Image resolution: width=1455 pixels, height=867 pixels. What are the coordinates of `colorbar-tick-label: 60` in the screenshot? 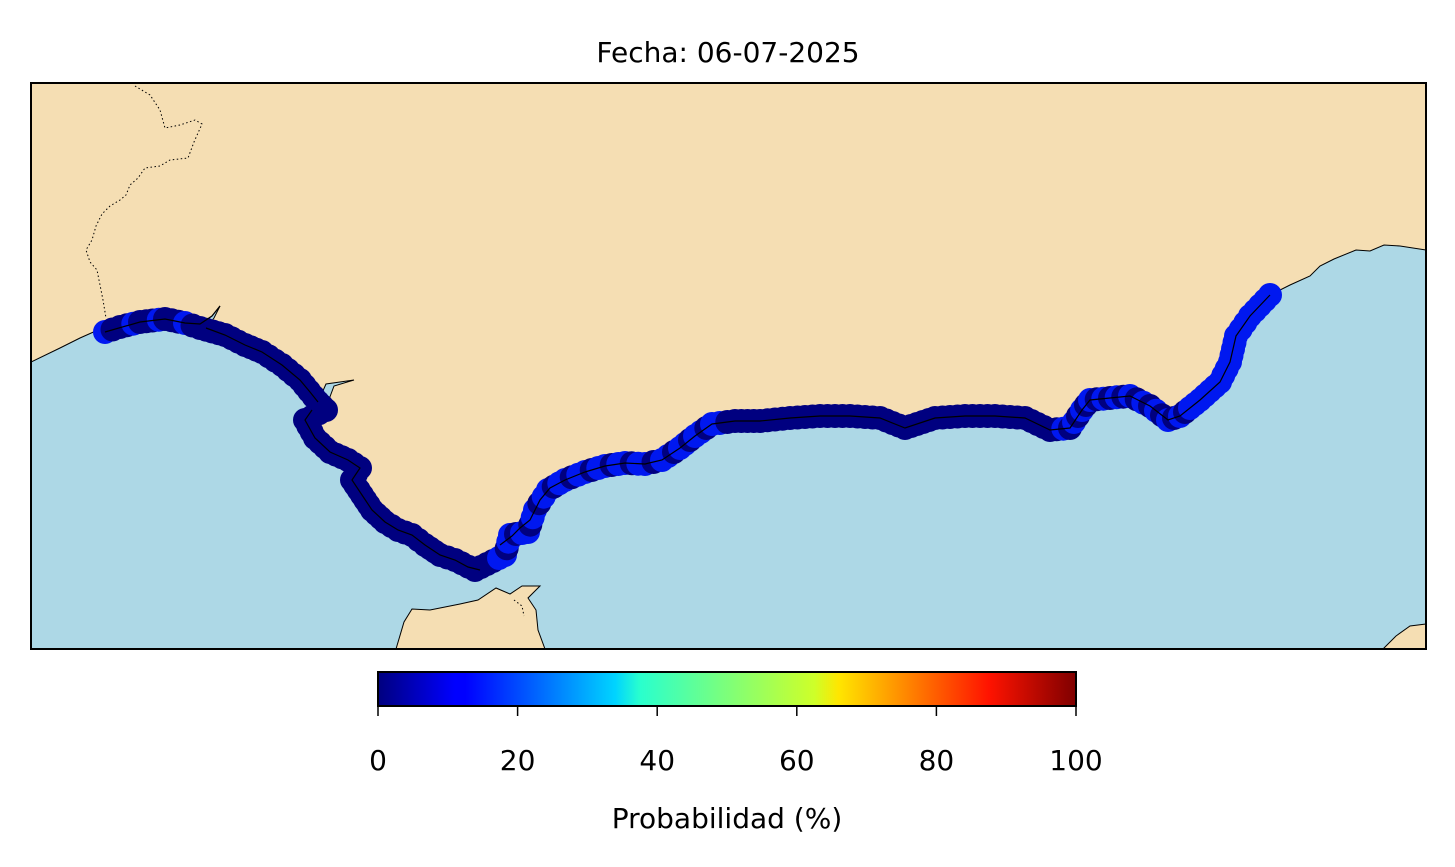 It's located at (797, 760).